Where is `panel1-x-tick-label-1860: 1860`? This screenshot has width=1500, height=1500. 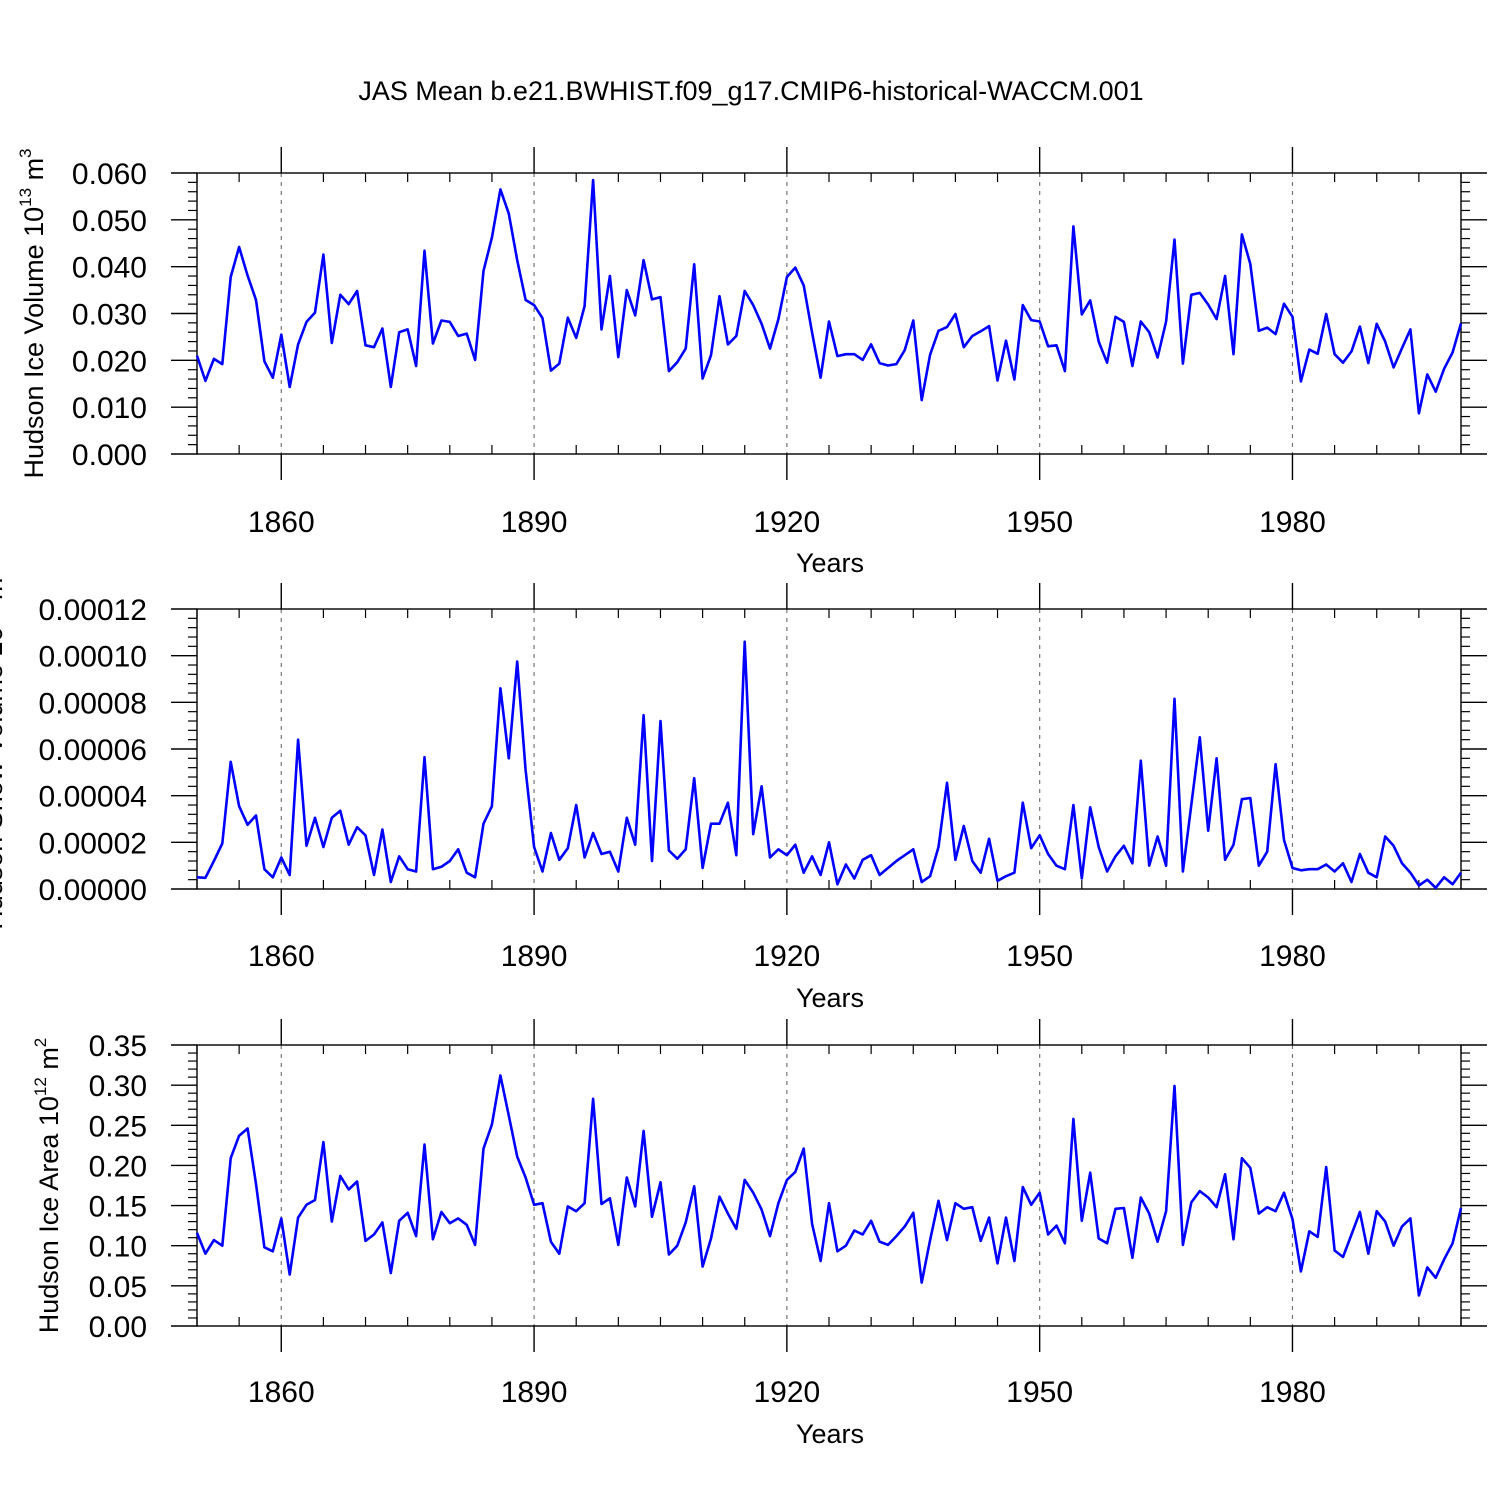 panel1-x-tick-label-1860: 1860 is located at coordinates (281, 956).